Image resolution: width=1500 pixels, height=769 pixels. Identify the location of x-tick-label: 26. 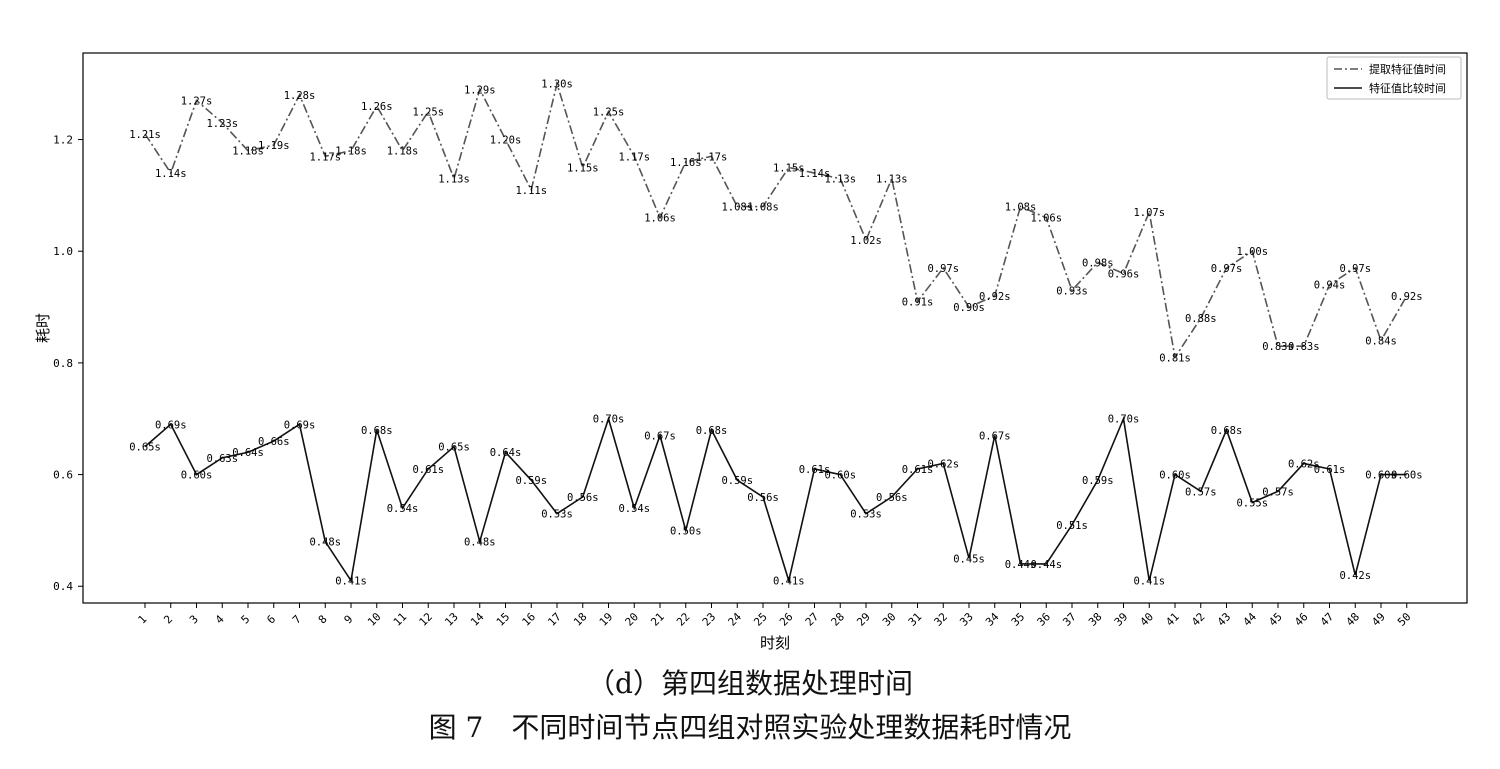
(786, 619).